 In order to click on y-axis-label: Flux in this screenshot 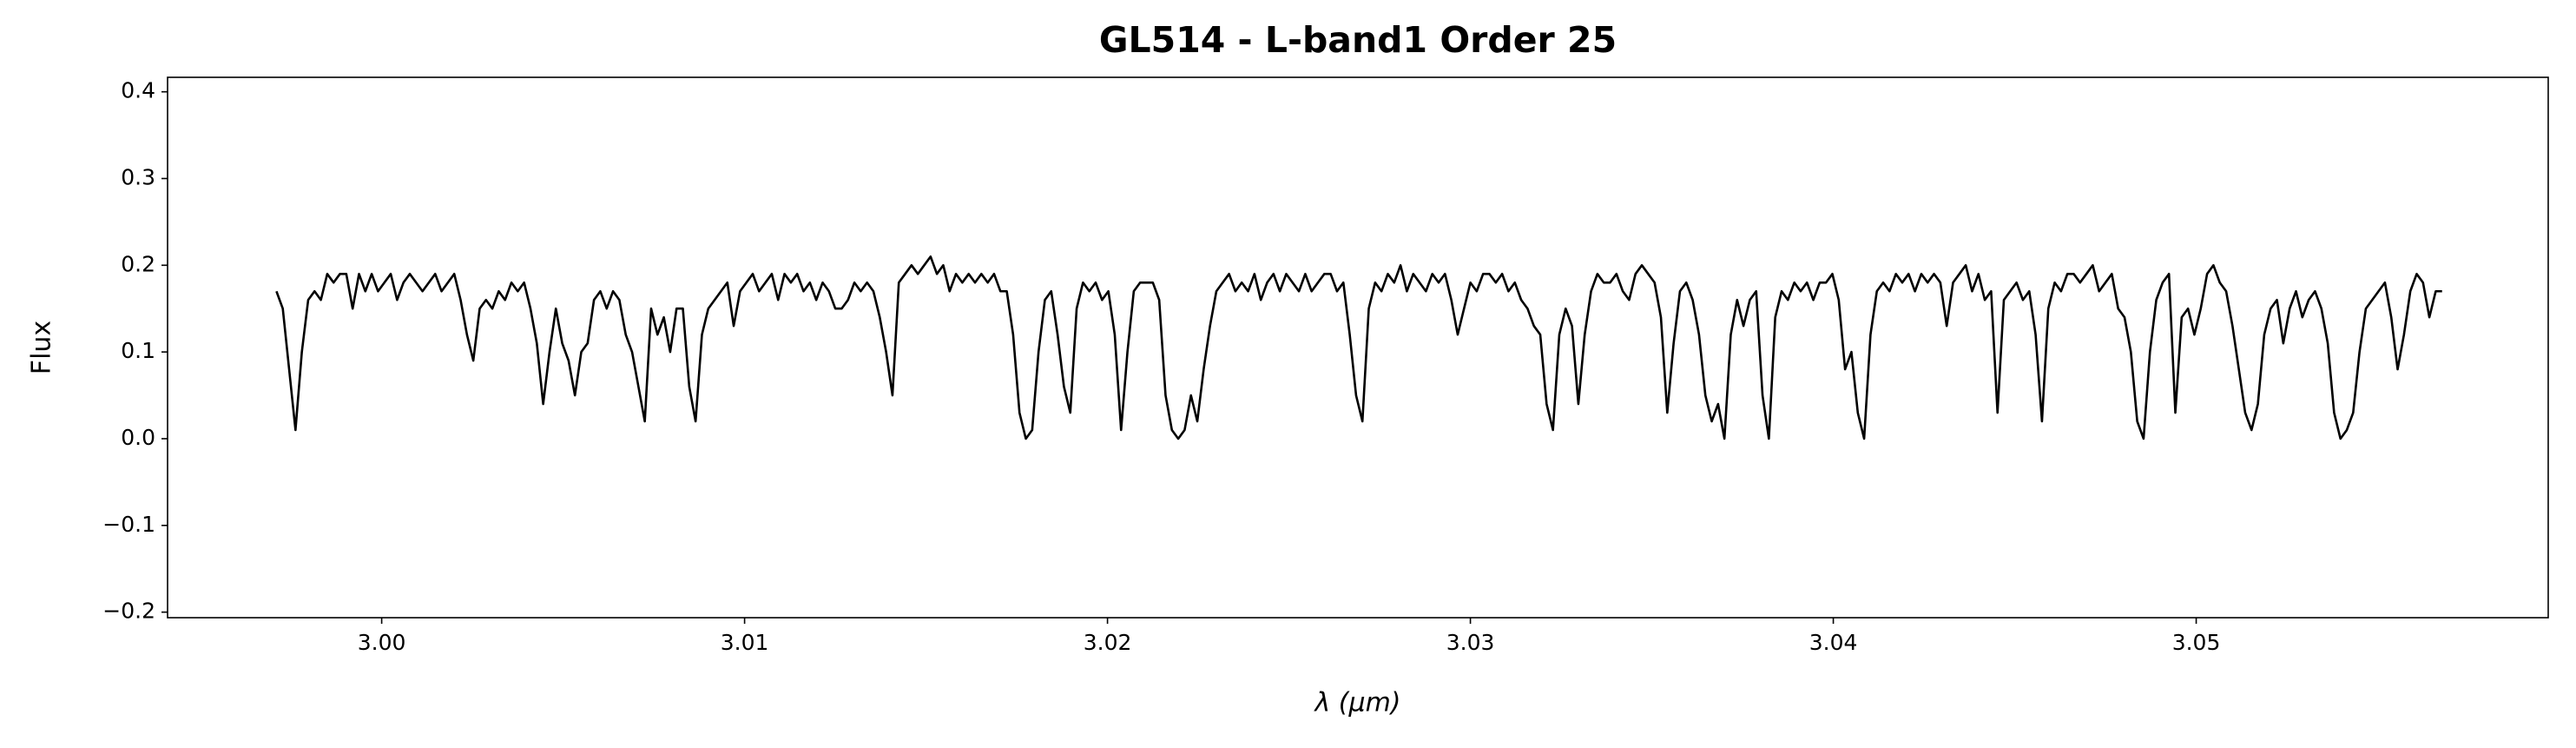, I will do `click(42, 347)`.